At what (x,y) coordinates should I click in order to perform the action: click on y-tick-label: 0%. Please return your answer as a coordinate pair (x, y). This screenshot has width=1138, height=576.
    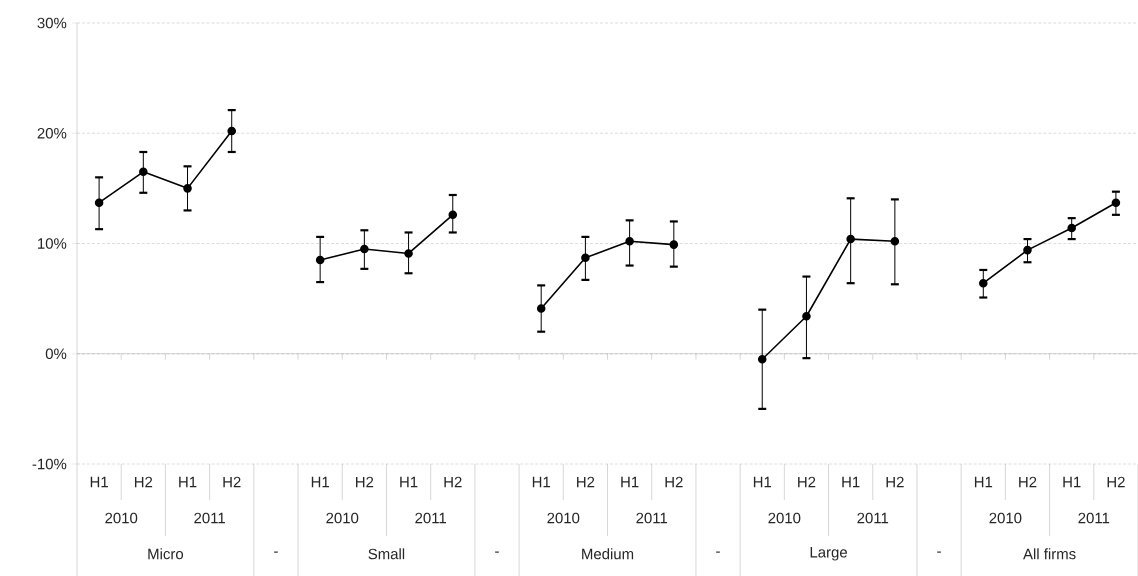
    Looking at the image, I should click on (56, 354).